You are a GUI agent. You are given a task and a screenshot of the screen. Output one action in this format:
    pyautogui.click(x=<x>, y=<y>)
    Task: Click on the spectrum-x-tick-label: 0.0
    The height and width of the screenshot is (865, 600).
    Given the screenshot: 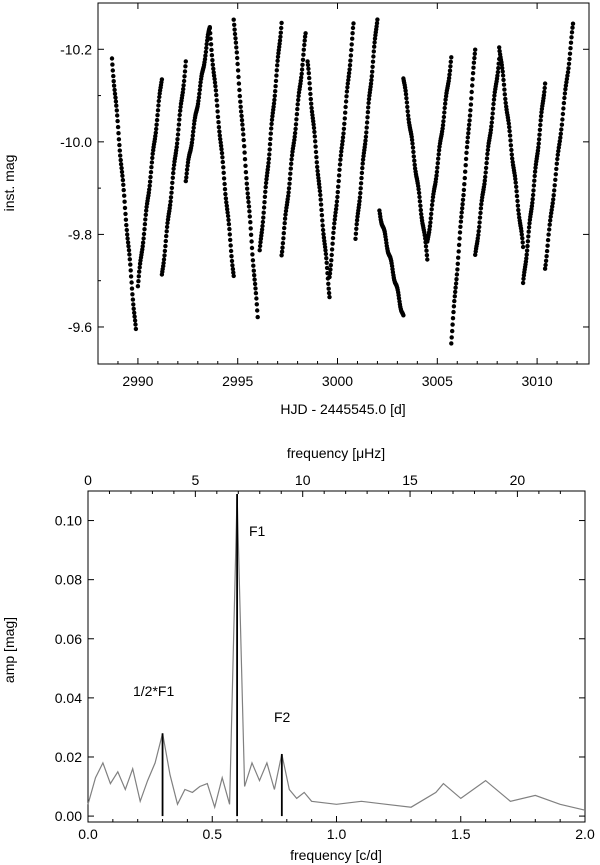 What is the action you would take?
    pyautogui.click(x=88, y=834)
    